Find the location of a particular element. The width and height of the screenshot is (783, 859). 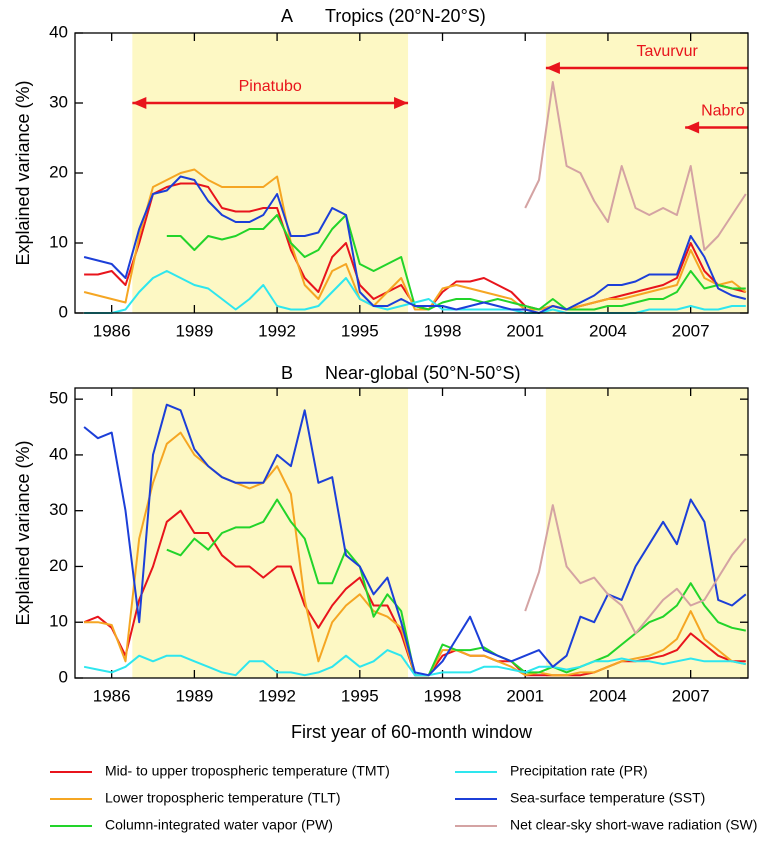

panel-letter: B is located at coordinates (287, 373).